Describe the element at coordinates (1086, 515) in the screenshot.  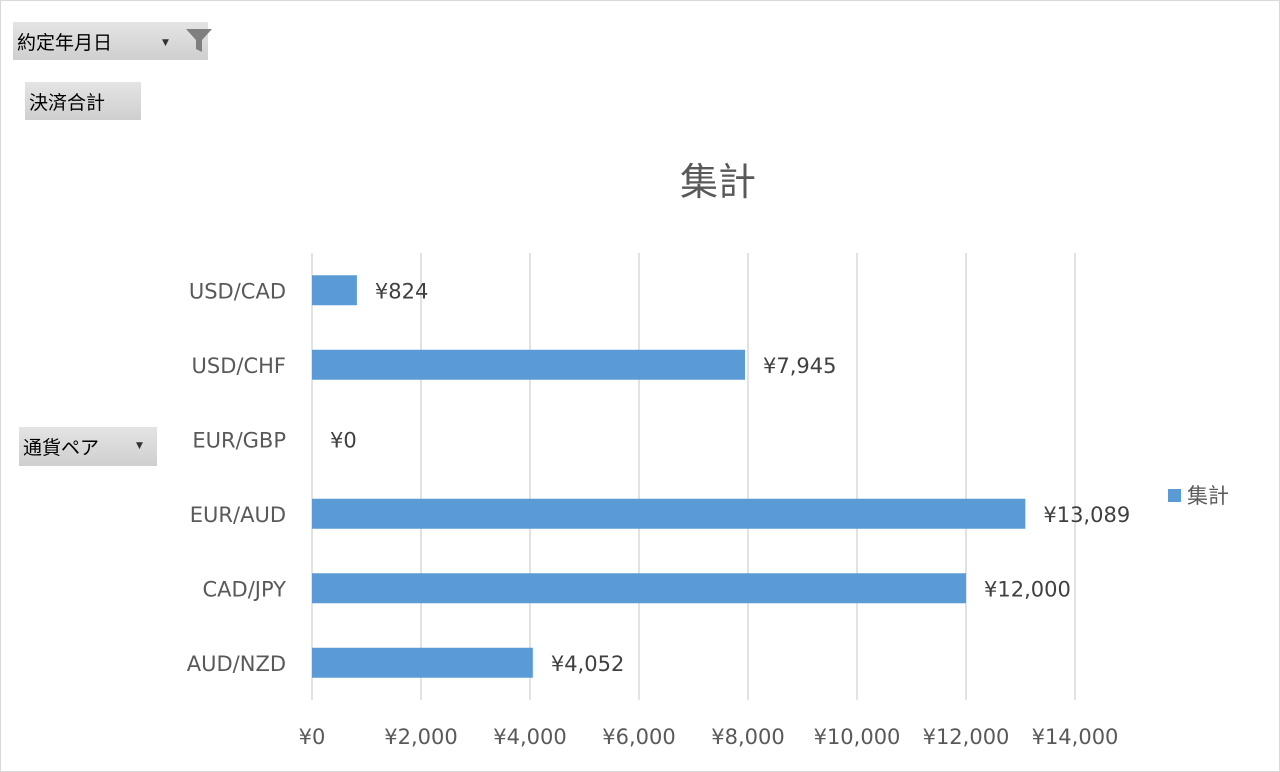
I see `data-label: ¥13,089` at that location.